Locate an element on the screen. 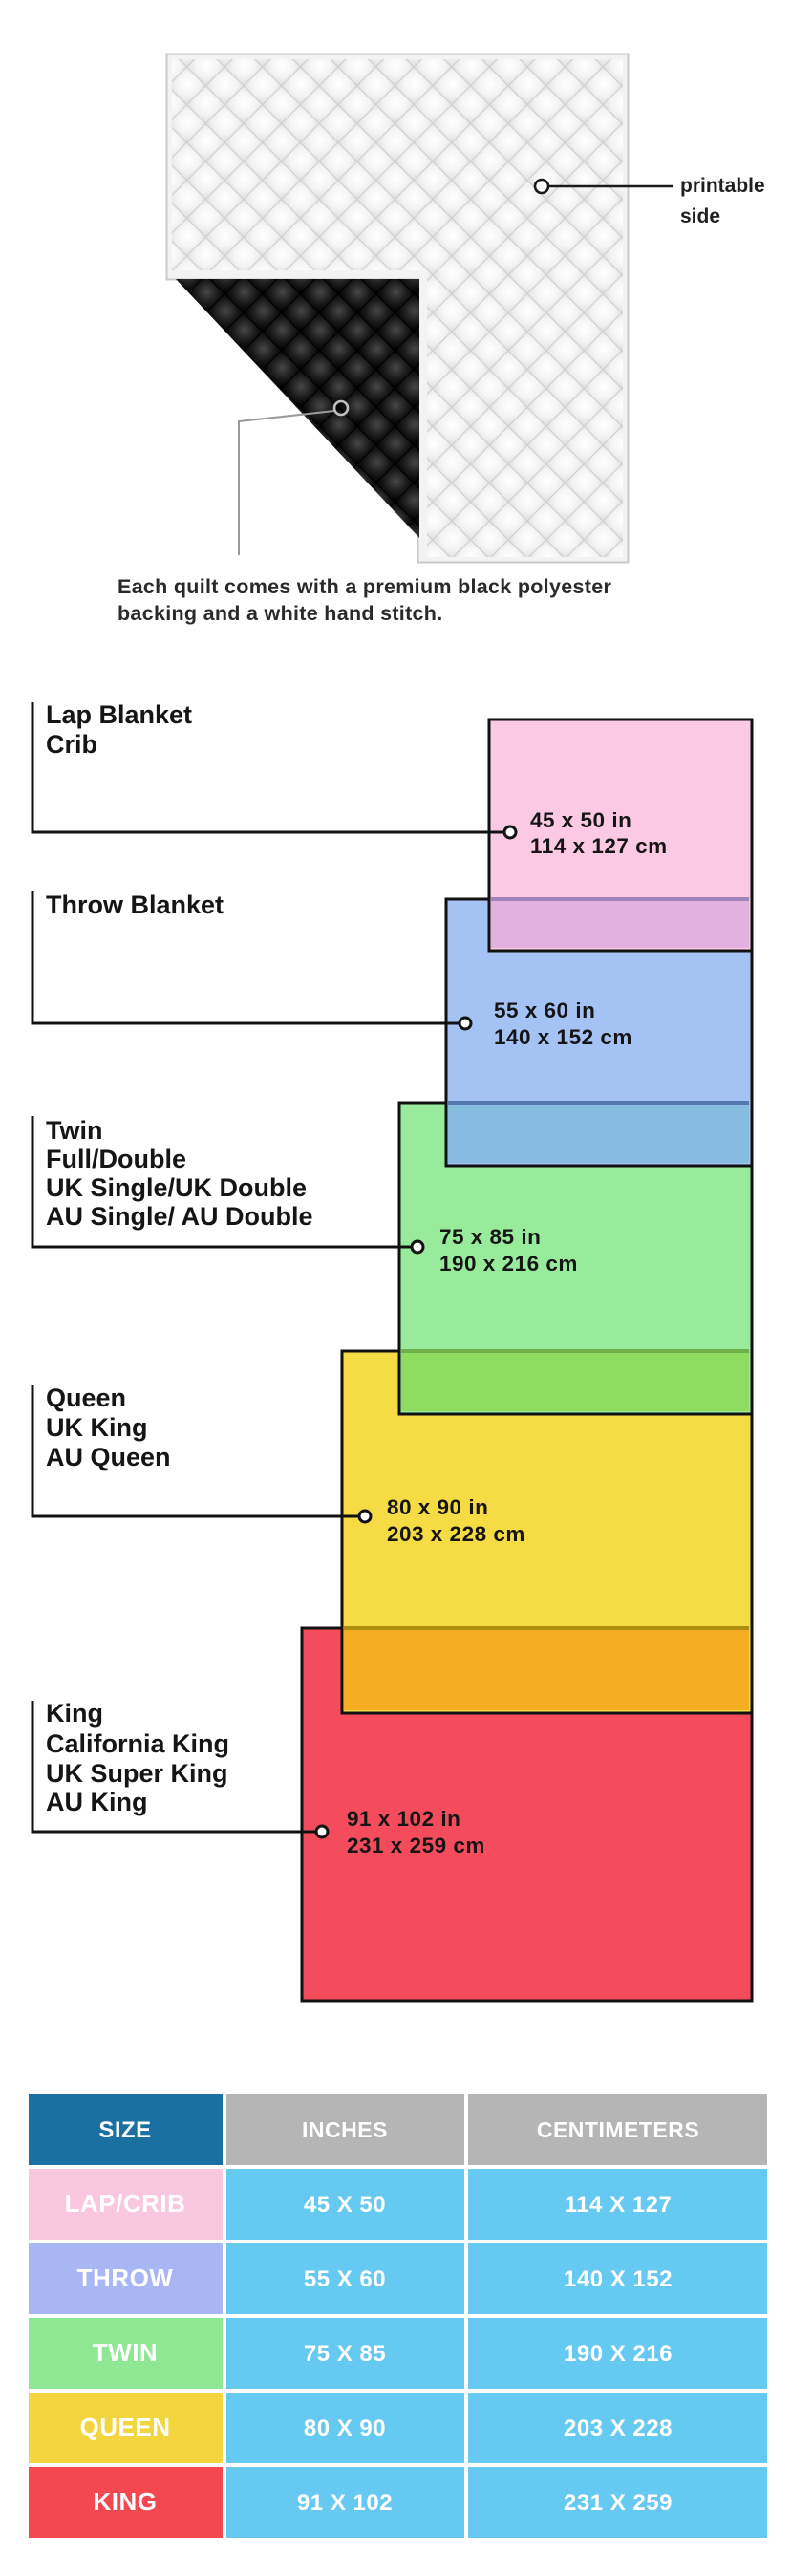 The image size is (791, 2576). row-inches-queen: 80 X 90 is located at coordinates (345, 2428).